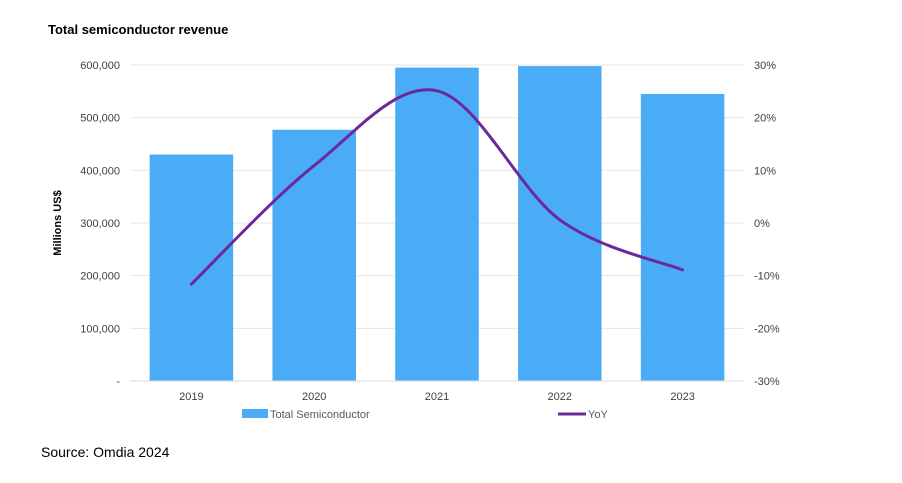 The width and height of the screenshot is (902, 483). I want to click on y2-tick-label: -30%, so click(767, 382).